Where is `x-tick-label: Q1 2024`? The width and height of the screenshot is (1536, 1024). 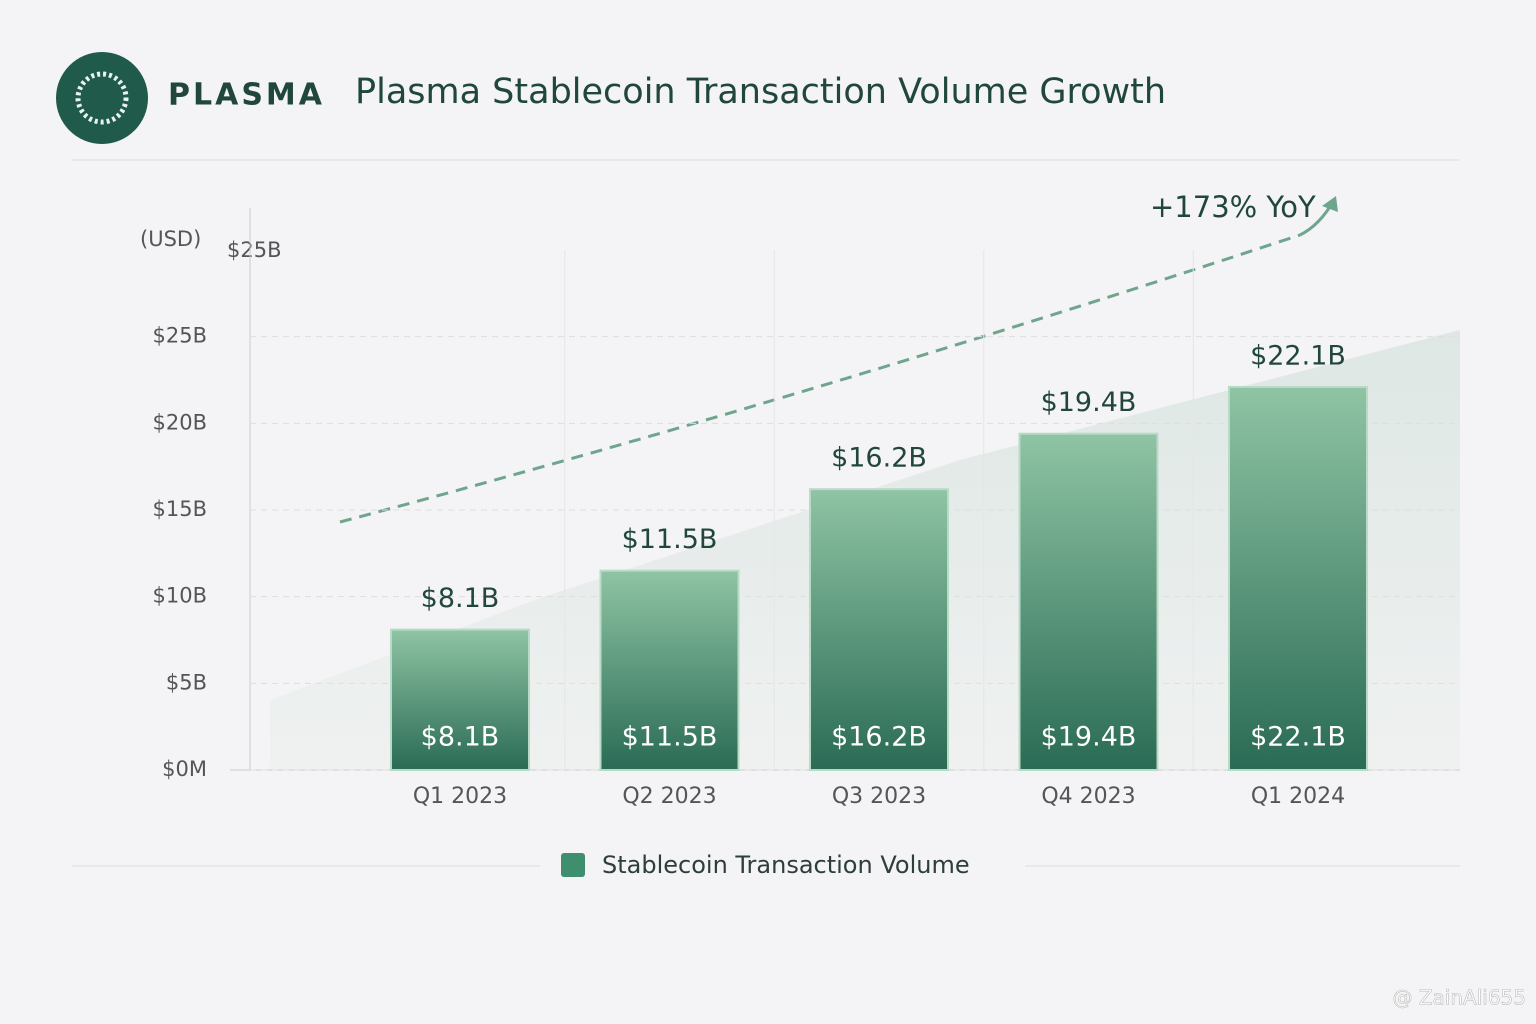
x-tick-label: Q1 2024 is located at coordinates (1298, 796).